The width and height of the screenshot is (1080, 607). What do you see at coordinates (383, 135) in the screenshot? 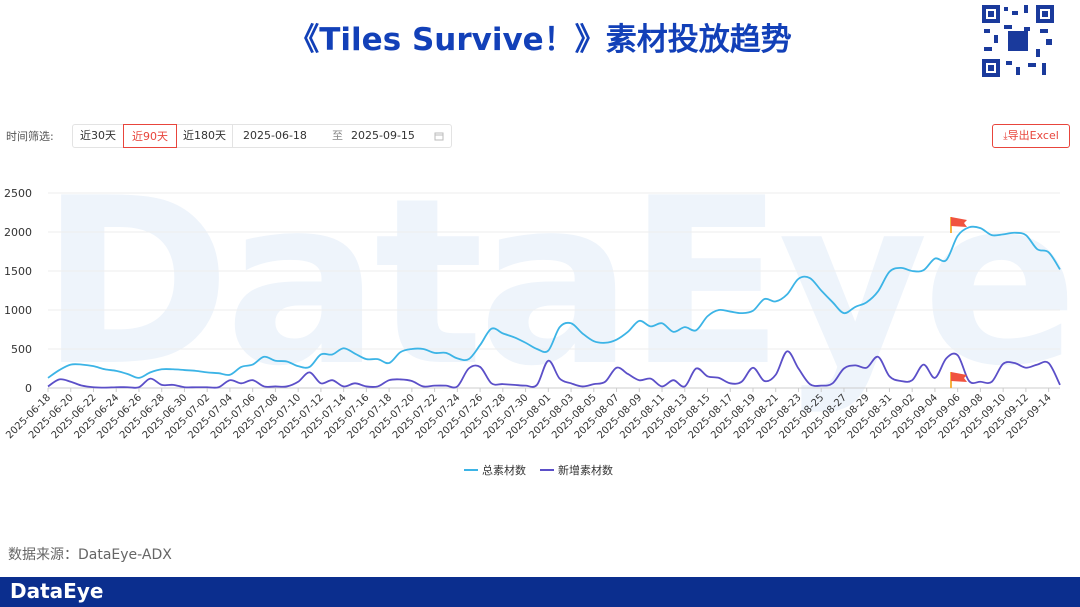
I see `end-date: 2025-09-15` at bounding box center [383, 135].